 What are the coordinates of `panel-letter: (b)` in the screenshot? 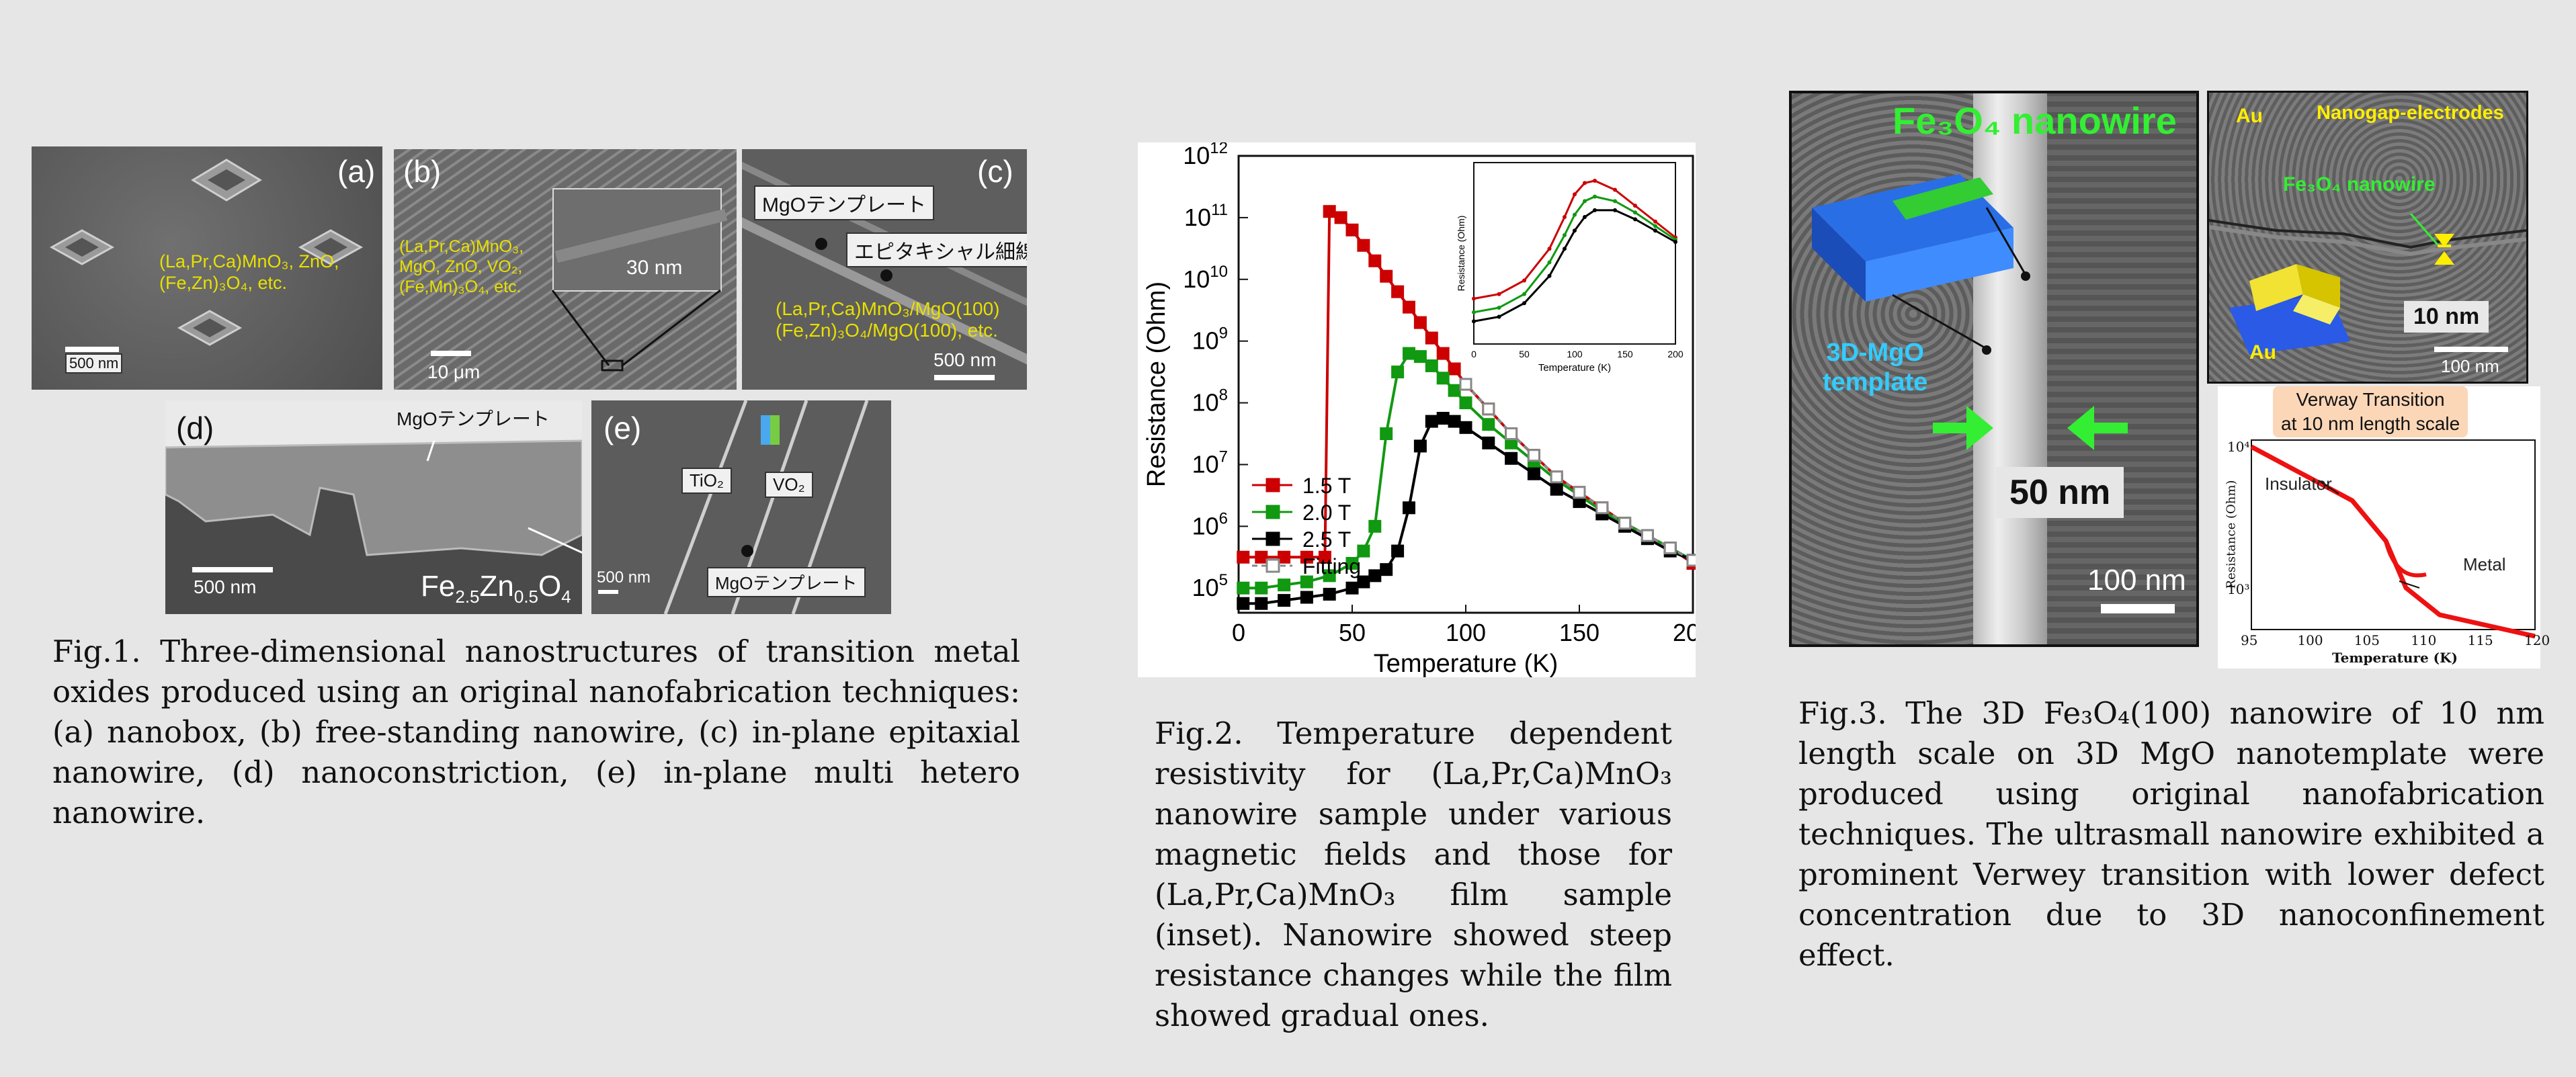 It's located at (422, 171).